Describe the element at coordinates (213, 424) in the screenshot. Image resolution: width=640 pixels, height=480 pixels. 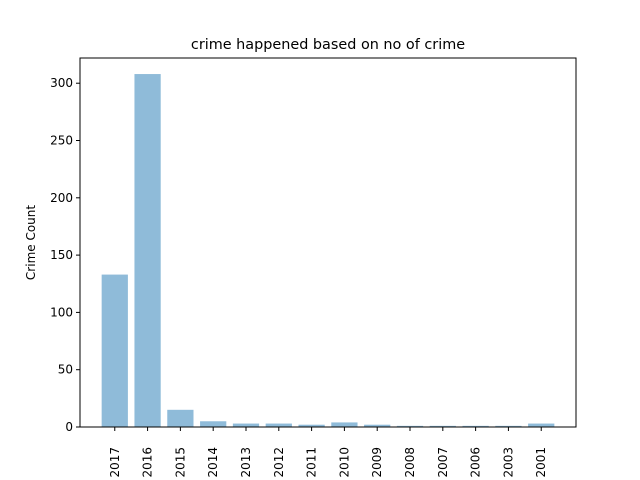
I see `bar-2014` at that location.